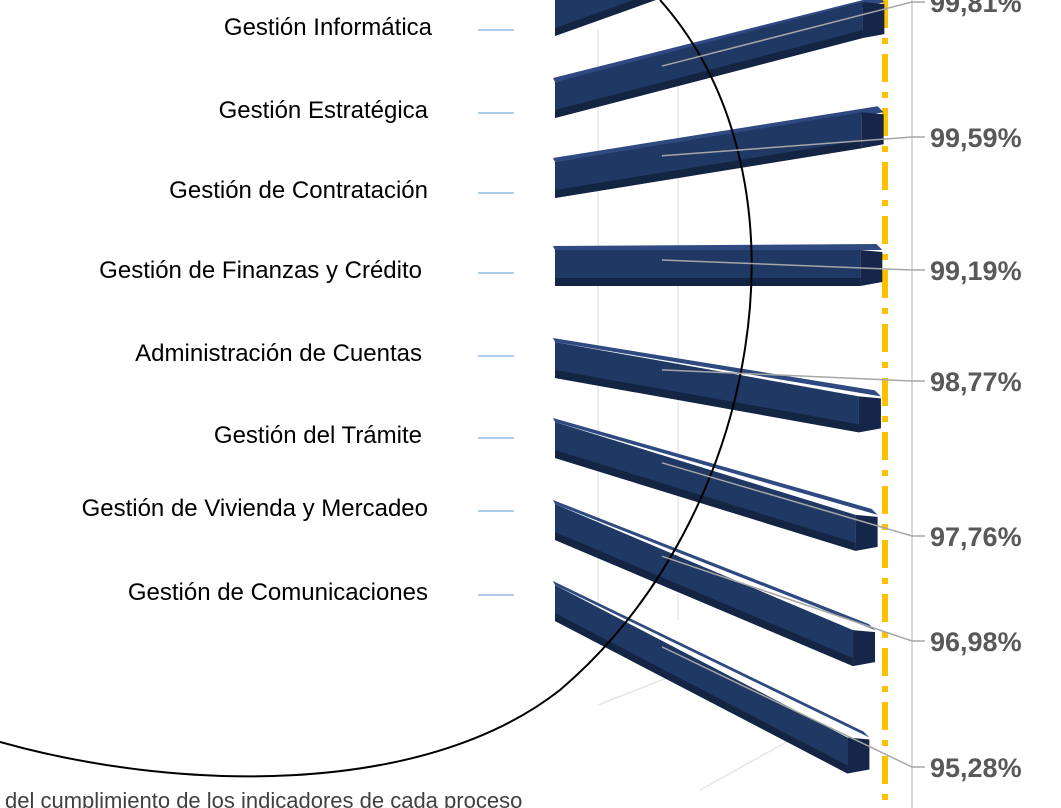 Image resolution: width=1061 pixels, height=808 pixels. I want to click on category-label: Gestión Informática, so click(328, 27).